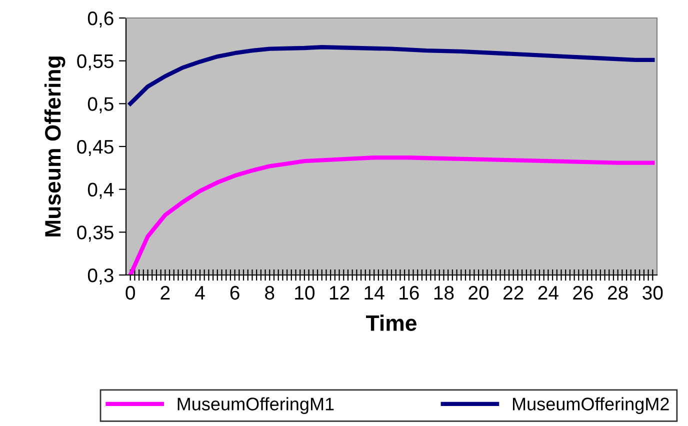  I want to click on legend-label: MuseumOfferingM1, so click(256, 405).